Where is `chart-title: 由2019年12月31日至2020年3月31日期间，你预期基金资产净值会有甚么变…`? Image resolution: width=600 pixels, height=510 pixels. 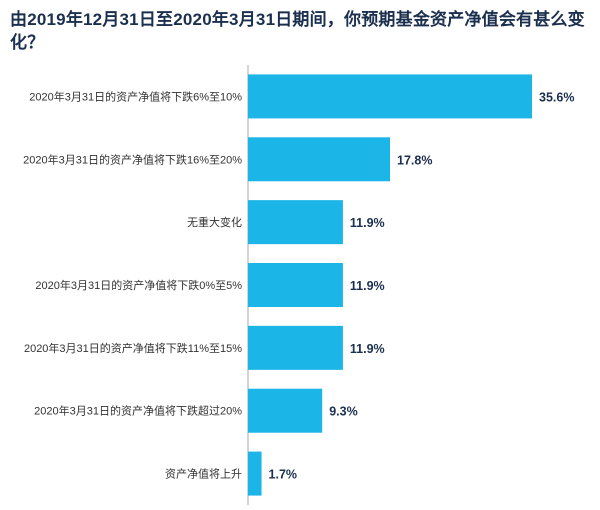
chart-title: 由2019年12月31日至2020年3月31日期间，你预期基金资产净值会有甚么变… is located at coordinates (297, 31).